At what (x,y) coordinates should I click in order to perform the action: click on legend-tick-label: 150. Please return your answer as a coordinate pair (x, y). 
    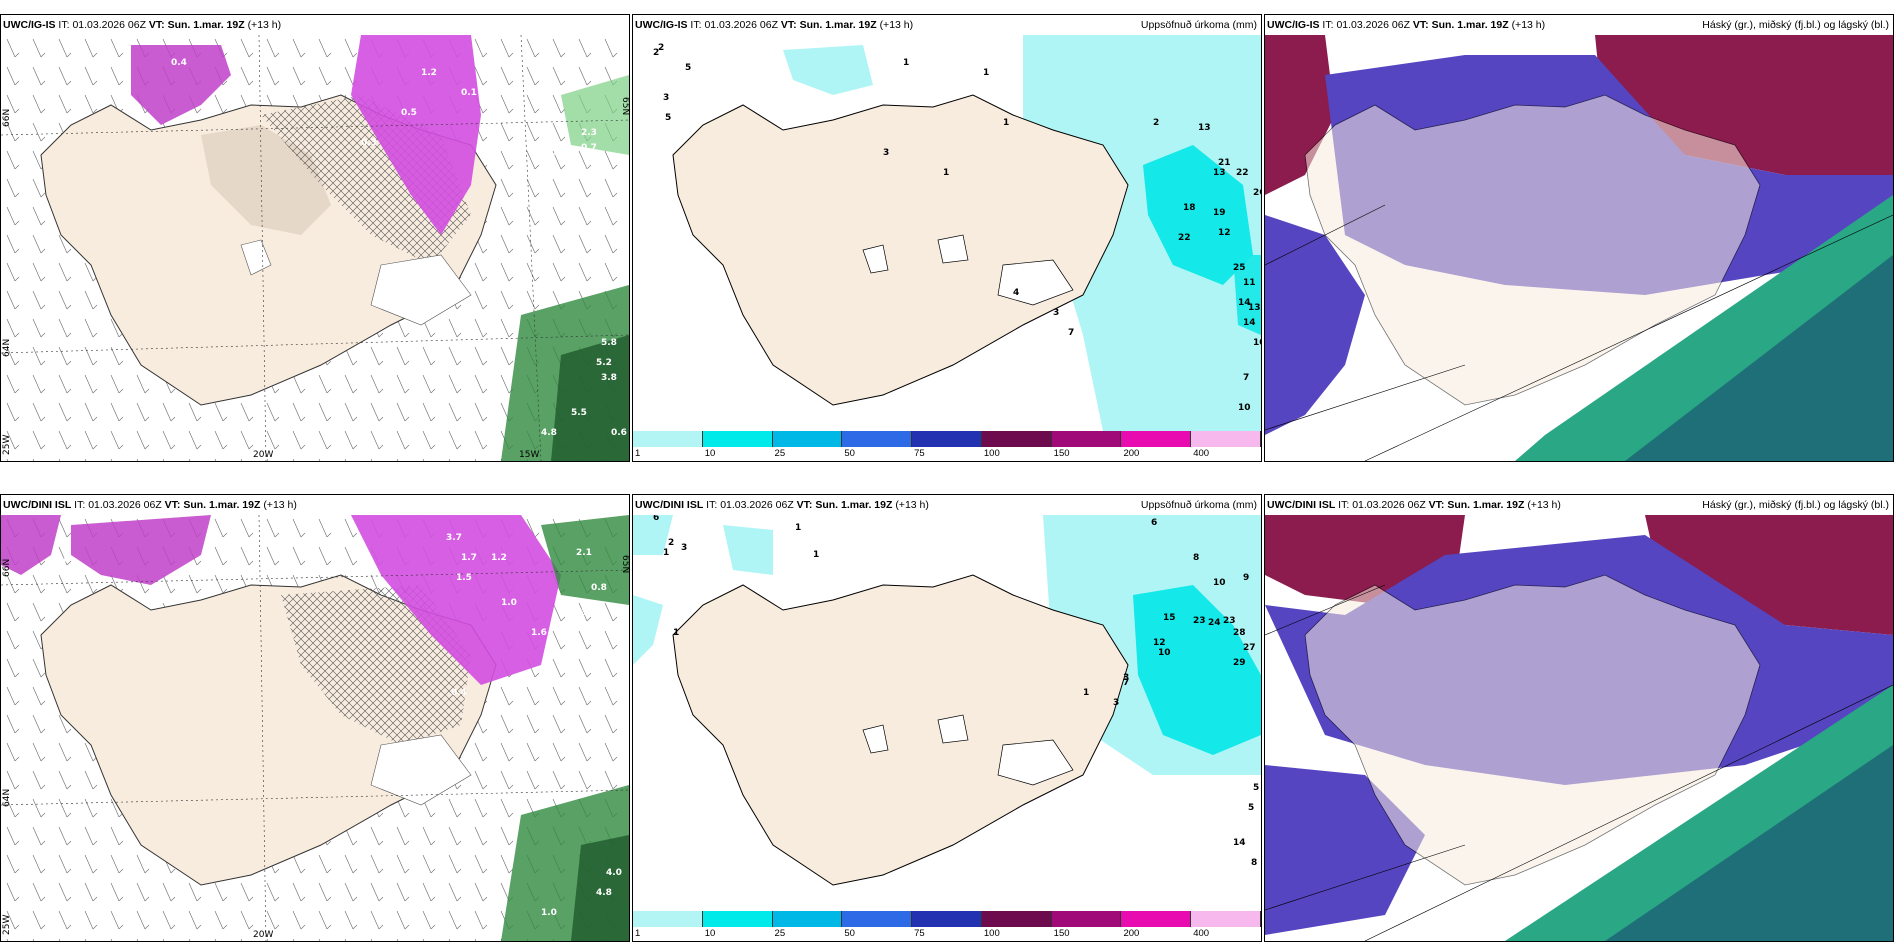
    Looking at the image, I should click on (1061, 453).